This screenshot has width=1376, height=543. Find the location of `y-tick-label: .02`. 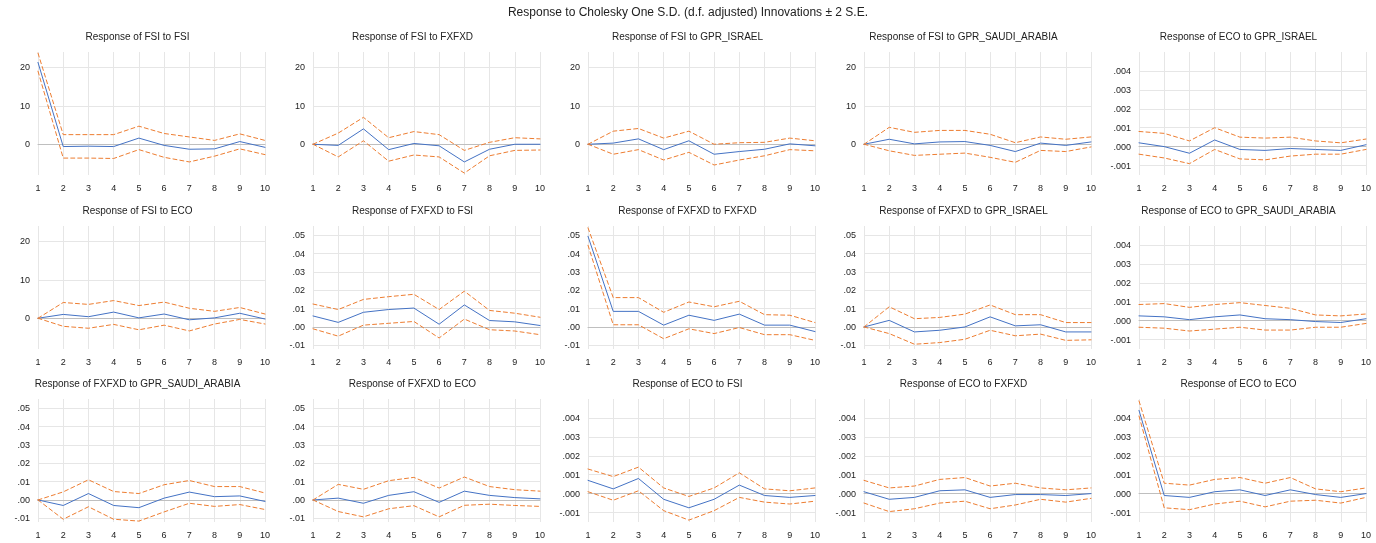

y-tick-label: .02 is located at coordinates (574, 289).